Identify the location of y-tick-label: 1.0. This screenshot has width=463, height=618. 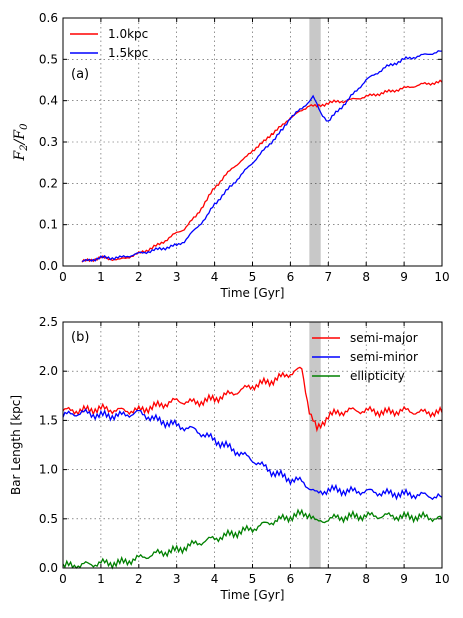
(48, 470).